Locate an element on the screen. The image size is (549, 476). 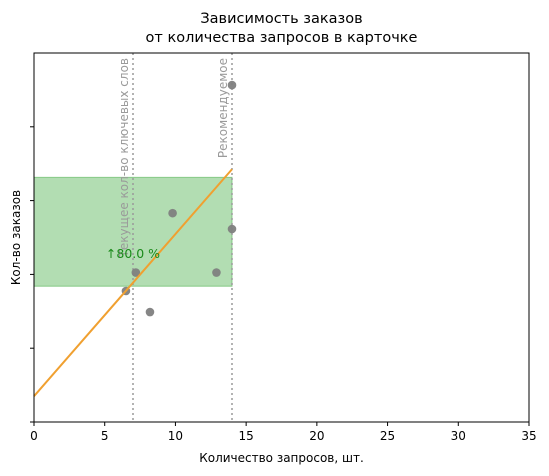
vertical-line-label: Рекомендуемое is located at coordinates (223, 108).